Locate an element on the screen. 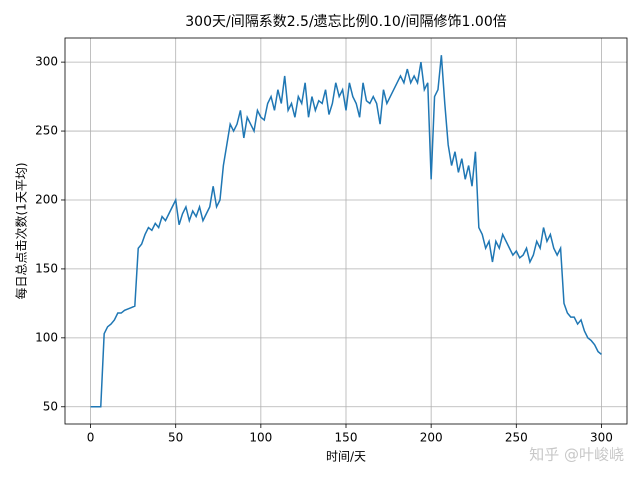  y-tick-label: 100 is located at coordinates (46, 337).